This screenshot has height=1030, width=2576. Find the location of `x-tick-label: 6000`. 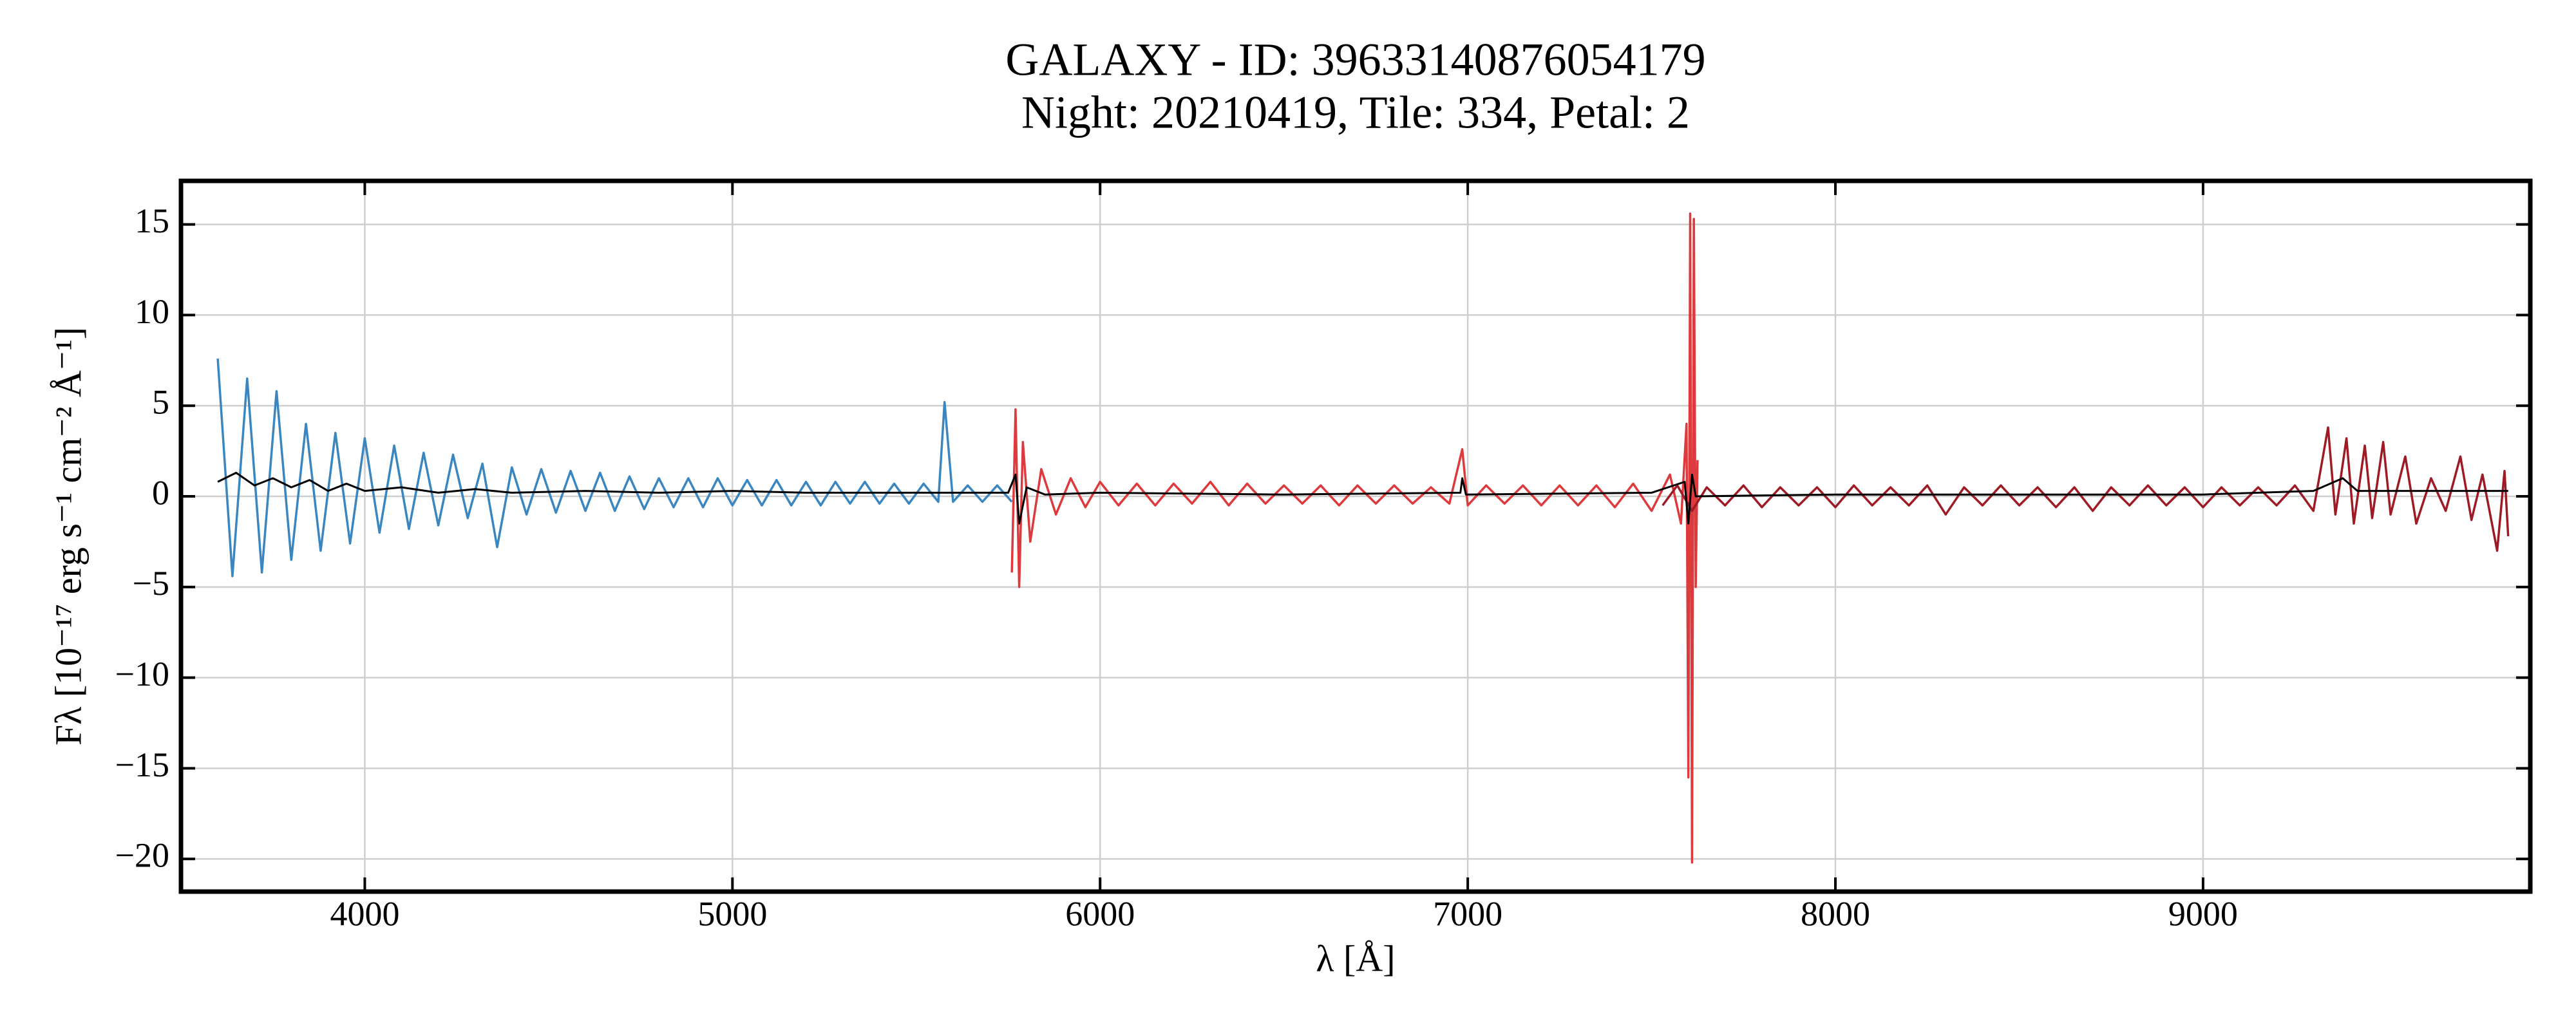

x-tick-label: 6000 is located at coordinates (1100, 914).